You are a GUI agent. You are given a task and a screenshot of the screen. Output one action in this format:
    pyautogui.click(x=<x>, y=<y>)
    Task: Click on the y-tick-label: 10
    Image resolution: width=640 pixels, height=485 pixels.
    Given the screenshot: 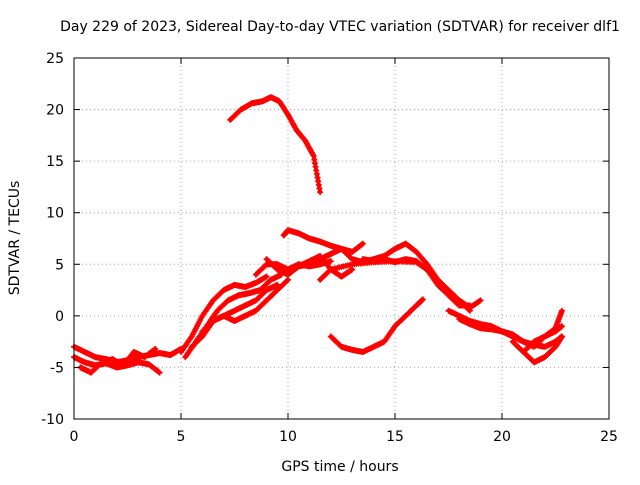 What is the action you would take?
    pyautogui.click(x=55, y=214)
    